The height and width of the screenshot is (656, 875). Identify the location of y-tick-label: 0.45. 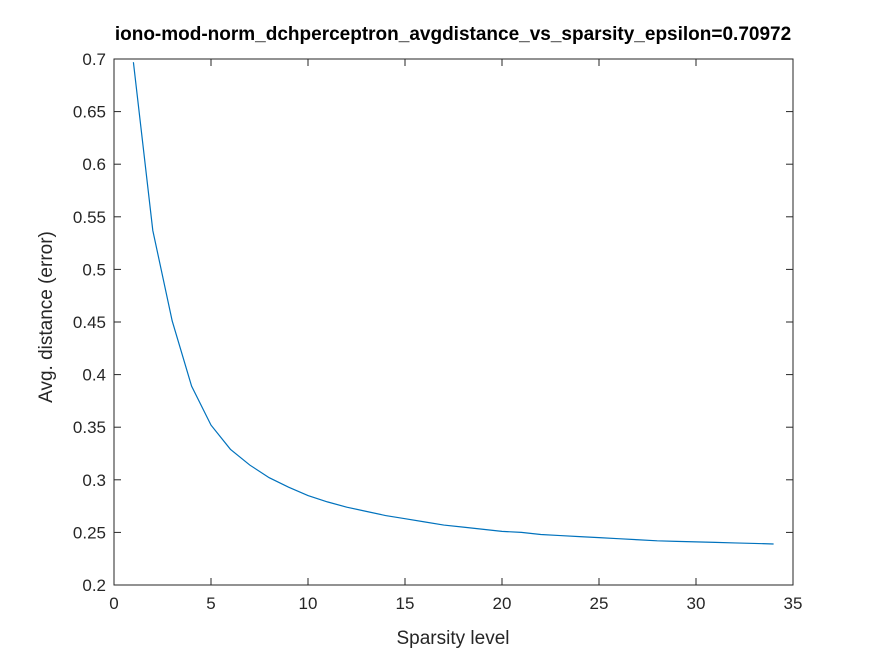
(89, 322).